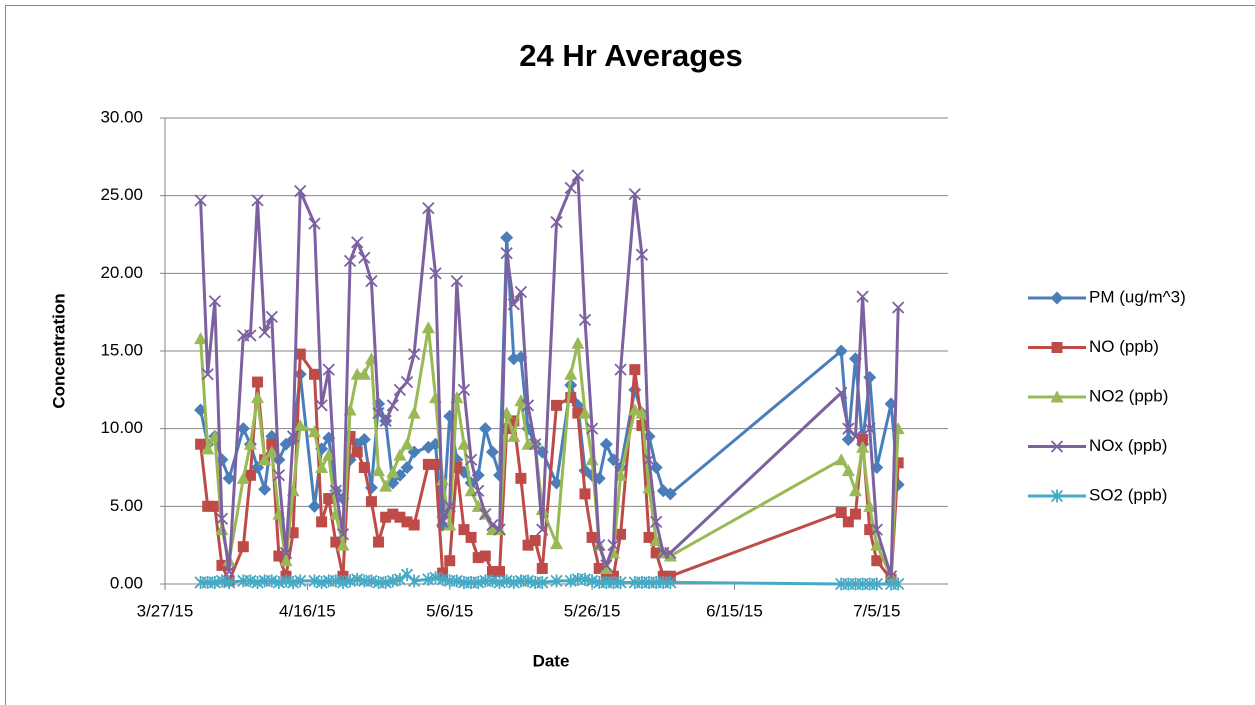 Image resolution: width=1255 pixels, height=705 pixels. What do you see at coordinates (549, 579) in the screenshot?
I see `series` at bounding box center [549, 579].